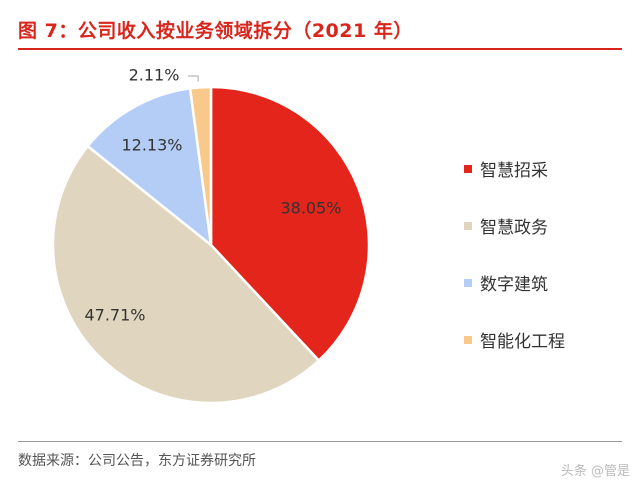  I want to click on footer-divider, so click(320, 441).